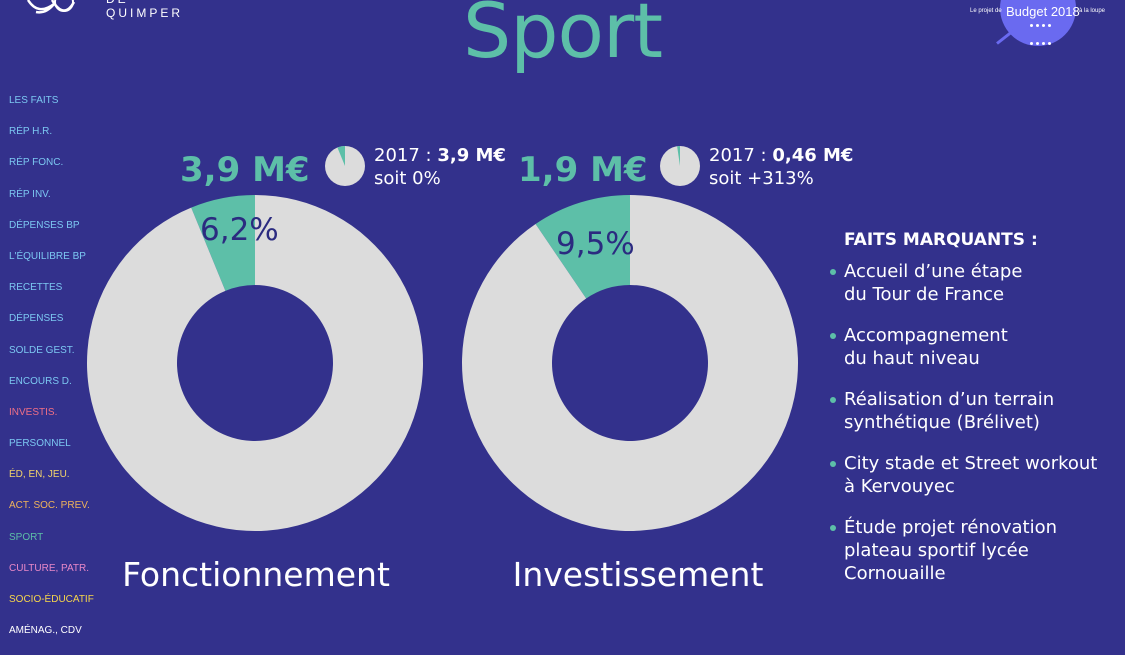  What do you see at coordinates (145, 10) in the screenshot?
I see `logo-text: DE QUIMPER` at bounding box center [145, 10].